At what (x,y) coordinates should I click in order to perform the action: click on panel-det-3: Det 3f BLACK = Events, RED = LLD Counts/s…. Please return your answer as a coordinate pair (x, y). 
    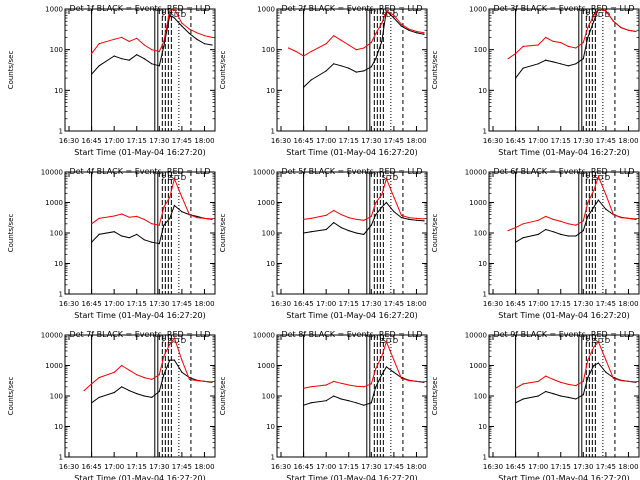
    Looking at the image, I should click on (535, 80).